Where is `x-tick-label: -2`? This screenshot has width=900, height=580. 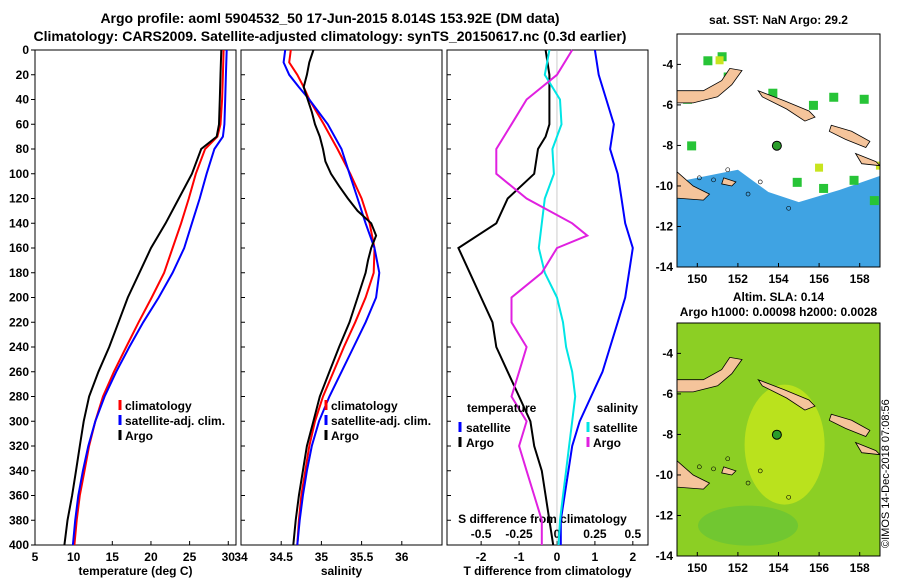 x-tick-label: -2 is located at coordinates (481, 557).